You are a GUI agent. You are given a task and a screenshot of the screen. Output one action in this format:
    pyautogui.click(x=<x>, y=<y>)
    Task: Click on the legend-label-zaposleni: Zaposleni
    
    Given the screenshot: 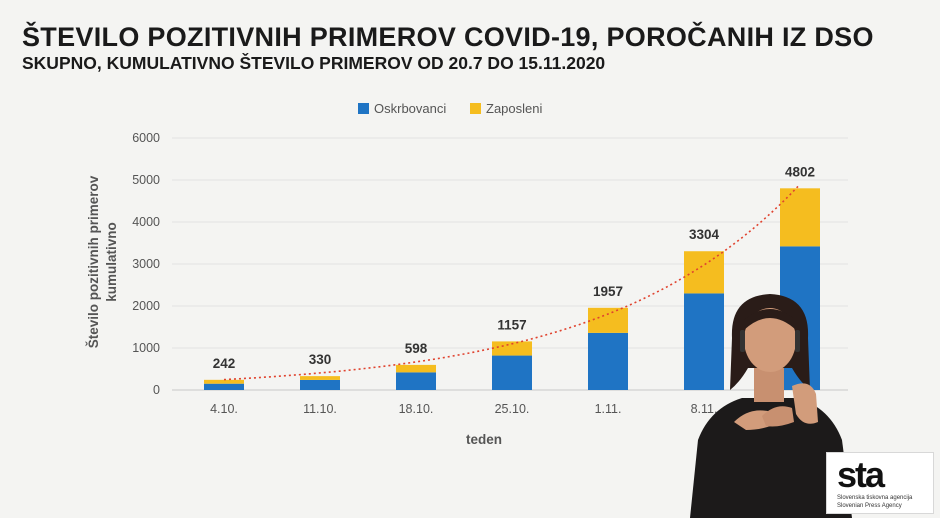 What is the action you would take?
    pyautogui.click(x=514, y=108)
    